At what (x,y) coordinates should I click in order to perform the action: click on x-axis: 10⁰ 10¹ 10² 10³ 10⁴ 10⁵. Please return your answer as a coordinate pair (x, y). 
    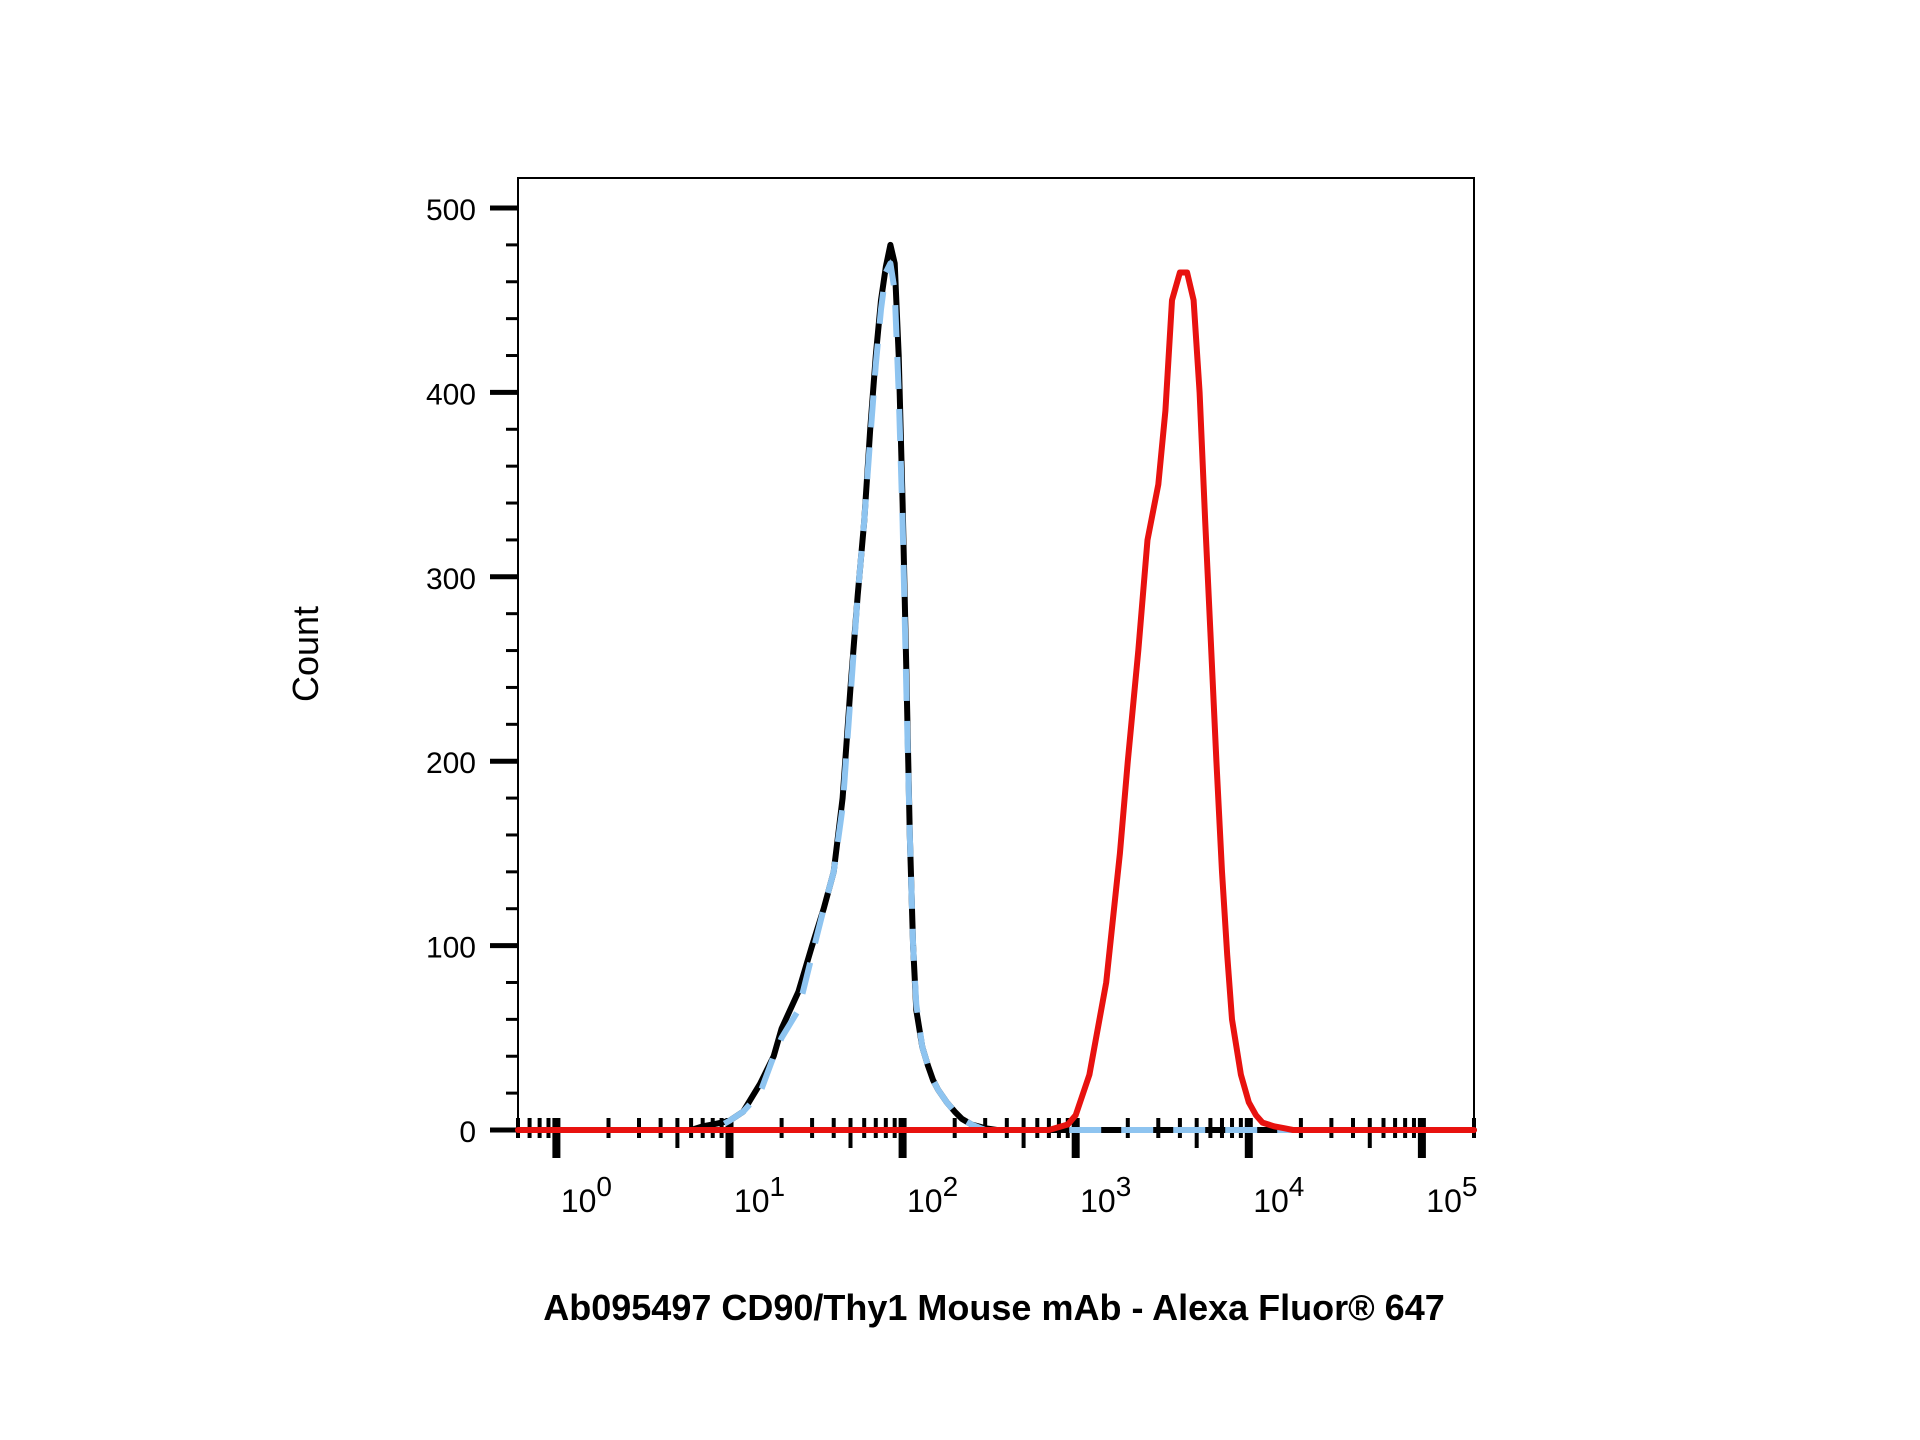
    Looking at the image, I should click on (996, 1168).